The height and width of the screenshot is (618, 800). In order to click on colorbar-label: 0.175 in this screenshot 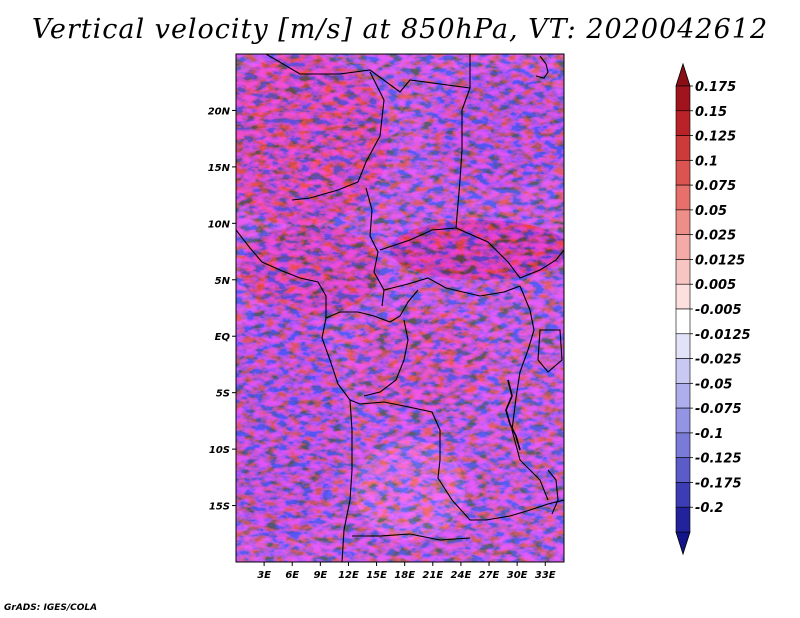, I will do `click(715, 87)`.